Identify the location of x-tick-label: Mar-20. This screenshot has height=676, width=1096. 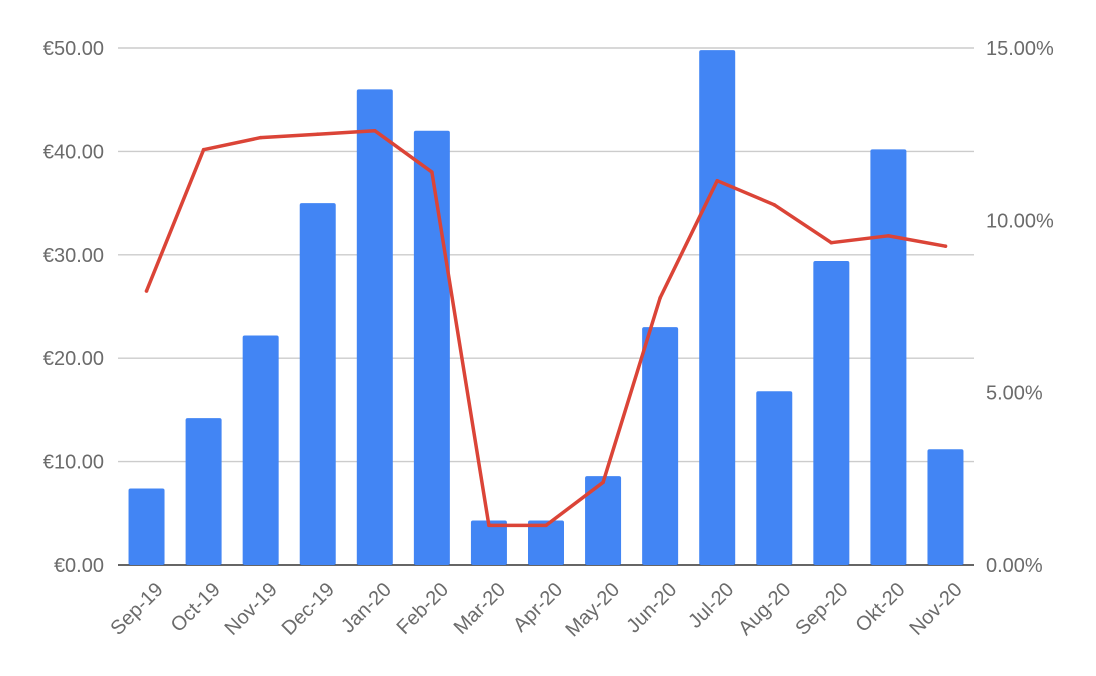
(480, 609).